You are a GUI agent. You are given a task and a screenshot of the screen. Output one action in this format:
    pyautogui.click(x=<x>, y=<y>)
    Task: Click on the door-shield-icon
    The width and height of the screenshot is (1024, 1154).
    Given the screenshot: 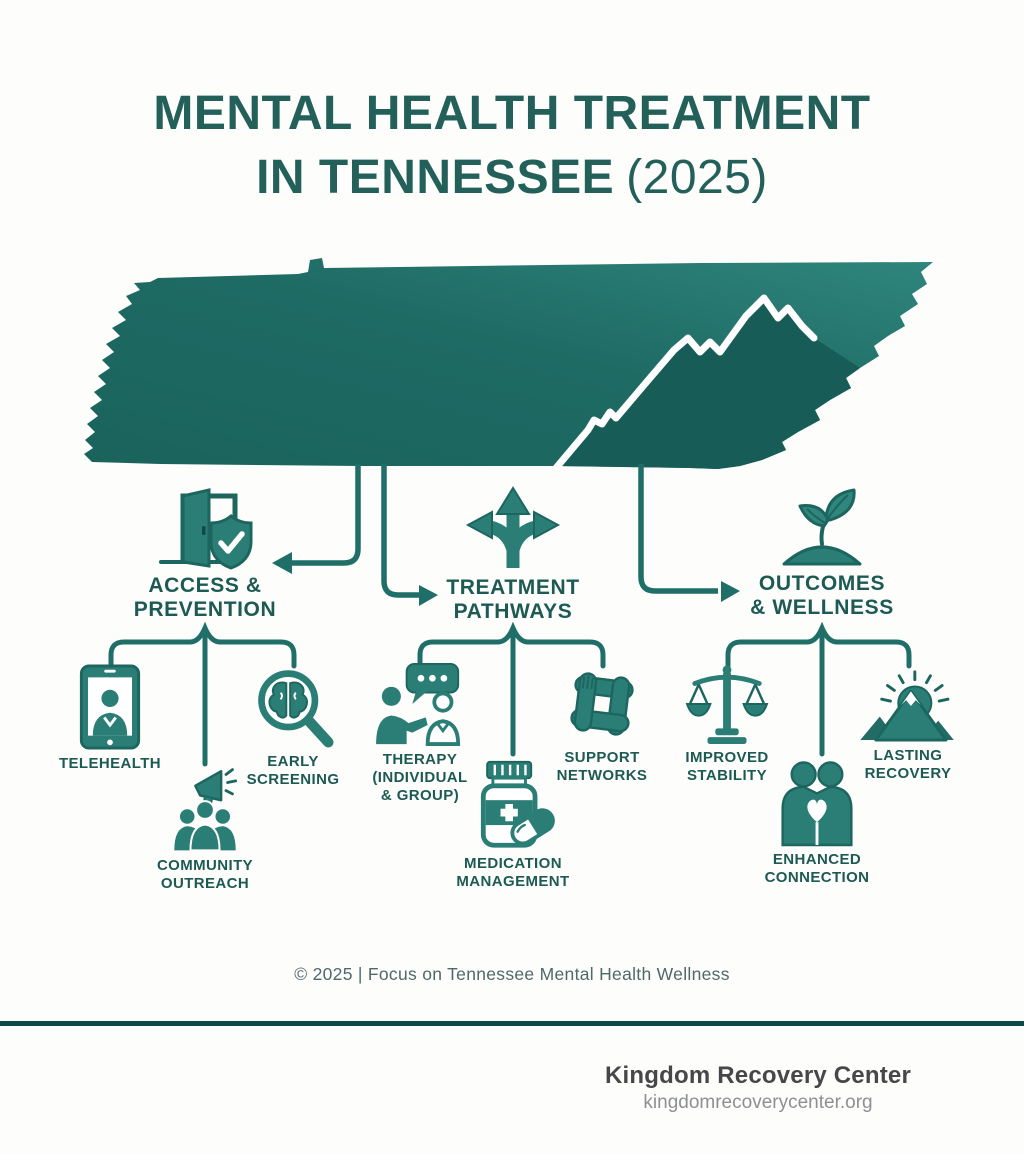 What is the action you would take?
    pyautogui.click(x=206, y=529)
    